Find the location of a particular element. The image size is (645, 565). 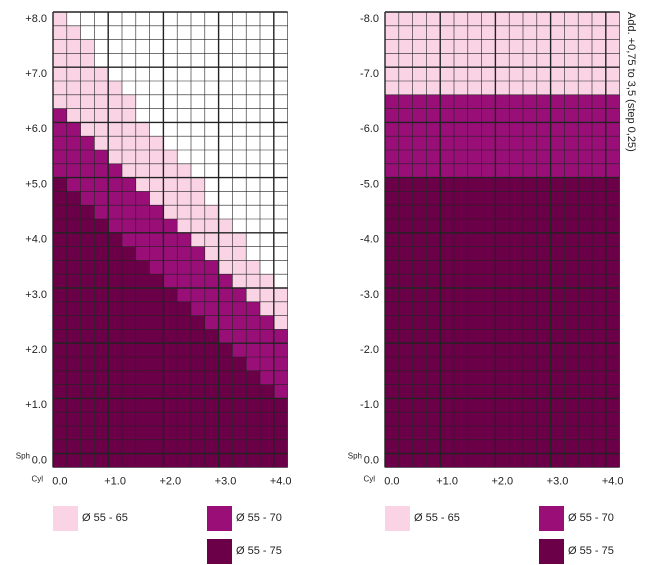

row-label: +2.0 is located at coordinates (36, 350).